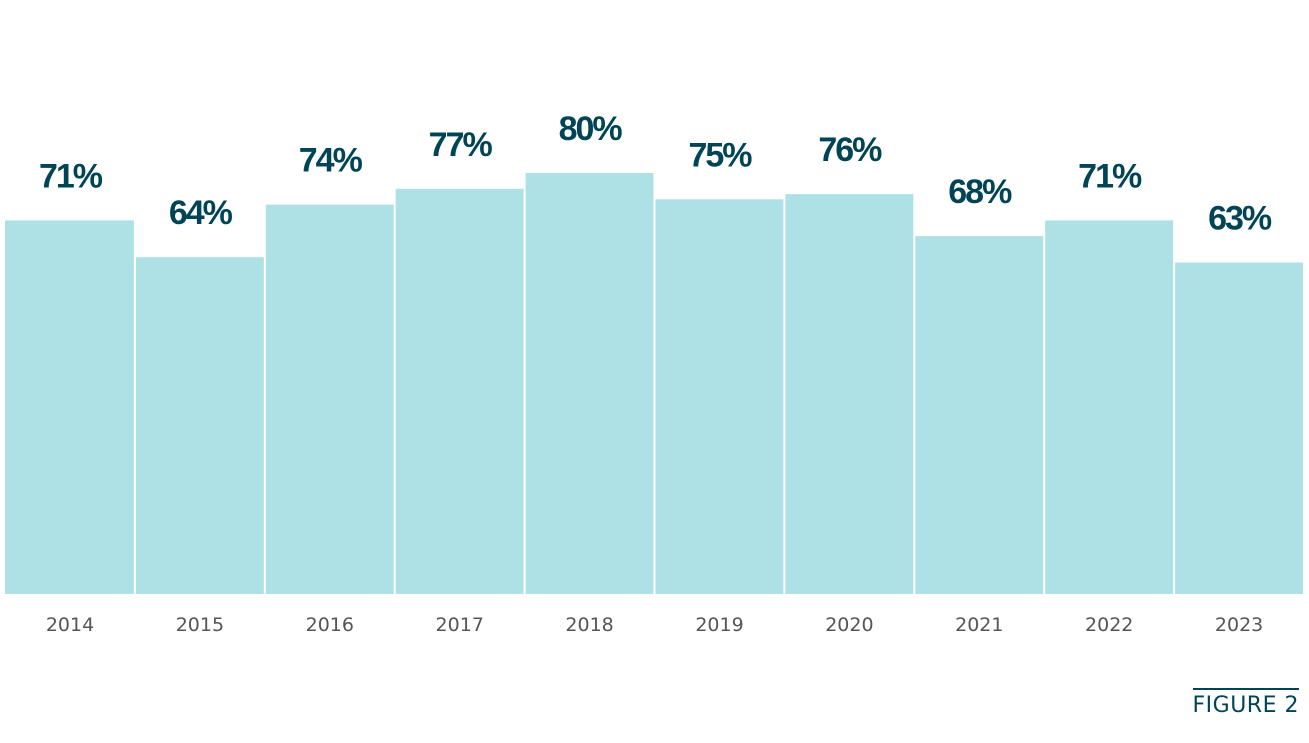 Image resolution: width=1309 pixels, height=743 pixels. I want to click on bar-value-label-2023: 63%, so click(1240, 219).